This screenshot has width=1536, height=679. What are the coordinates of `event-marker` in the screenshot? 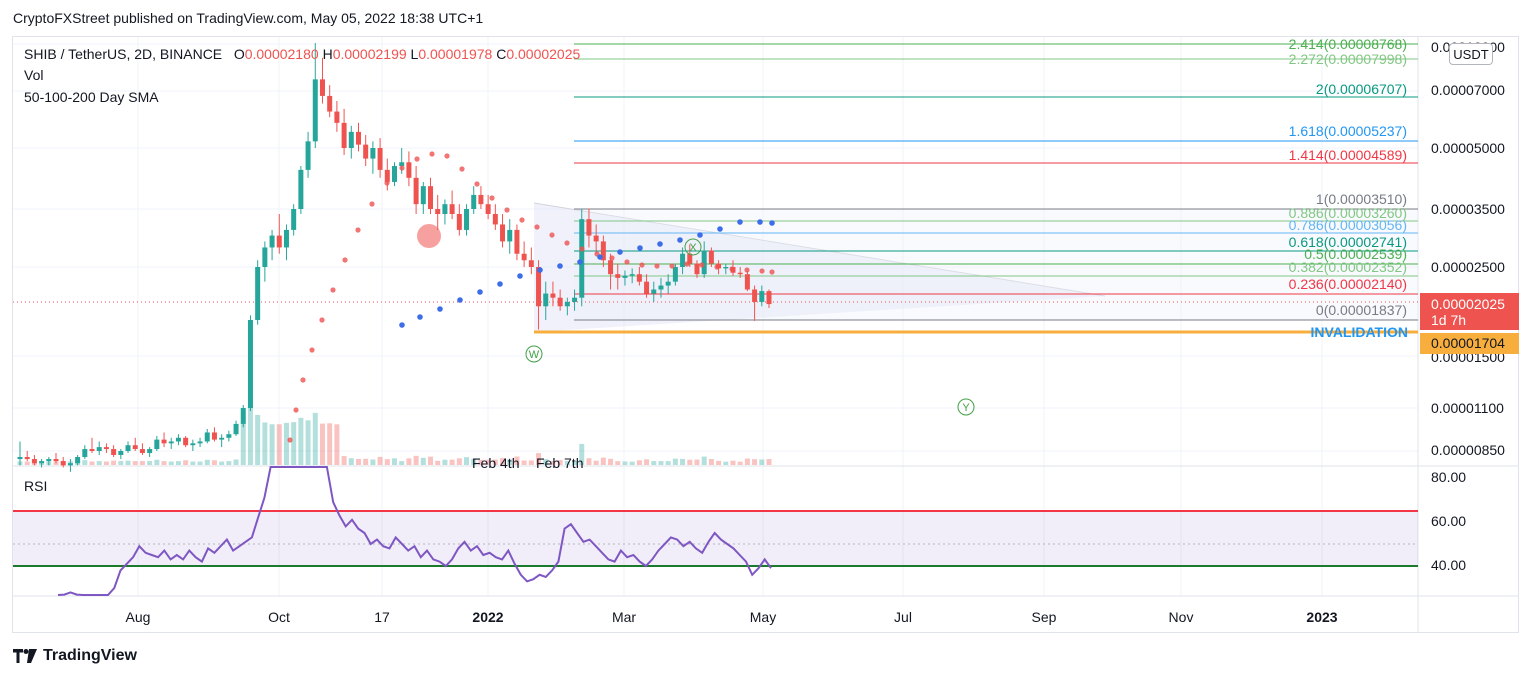 It's located at (429, 236).